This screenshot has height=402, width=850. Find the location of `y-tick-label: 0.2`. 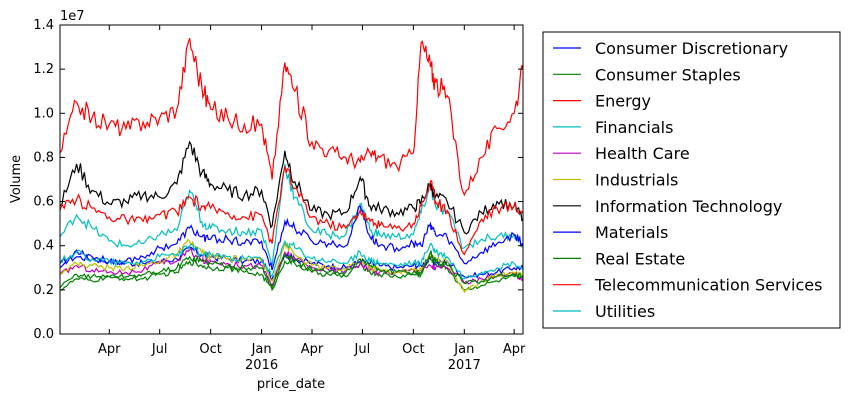

y-tick-label: 0.2 is located at coordinates (43, 290).